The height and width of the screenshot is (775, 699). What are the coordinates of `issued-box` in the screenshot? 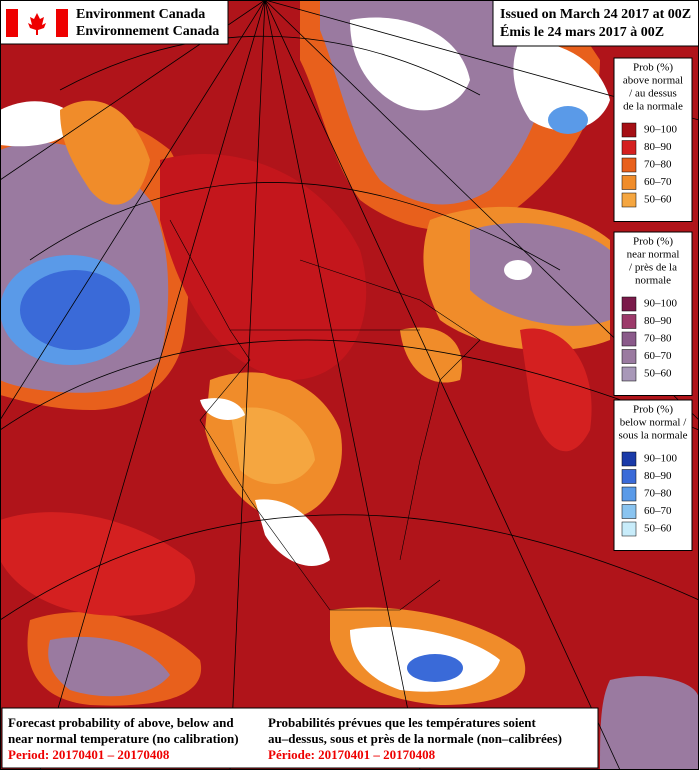 It's located at (595, 23).